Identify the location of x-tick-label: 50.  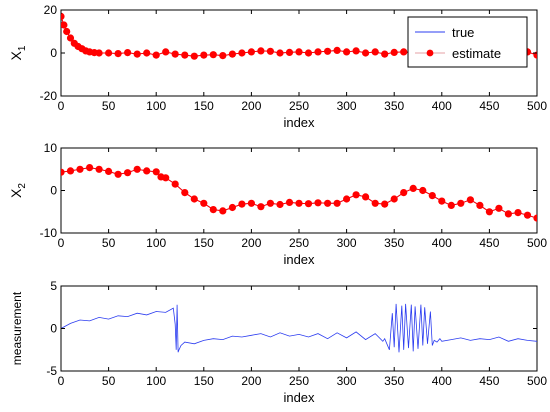
(109, 381).